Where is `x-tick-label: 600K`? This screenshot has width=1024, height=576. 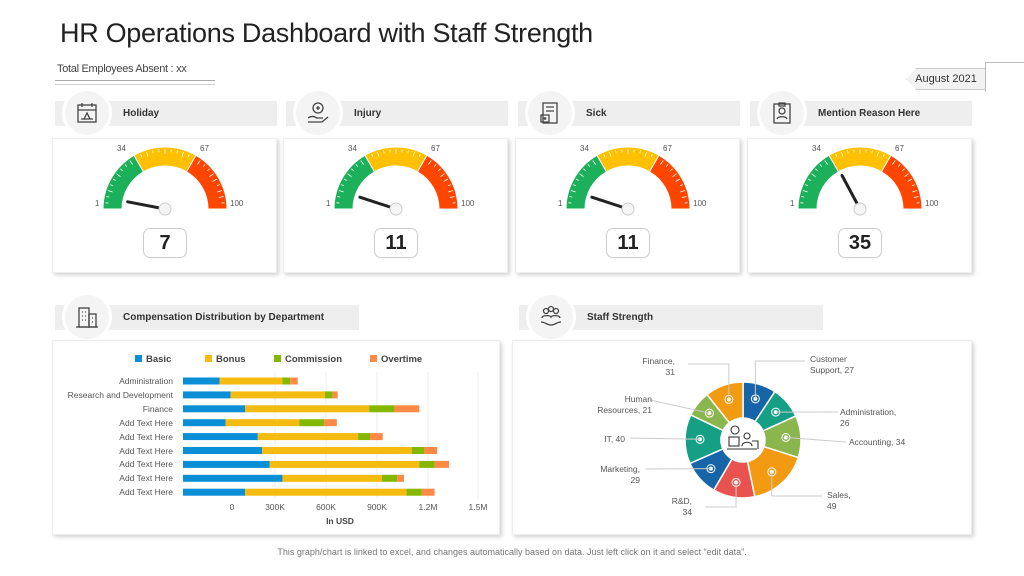
x-tick-label: 600K is located at coordinates (326, 507).